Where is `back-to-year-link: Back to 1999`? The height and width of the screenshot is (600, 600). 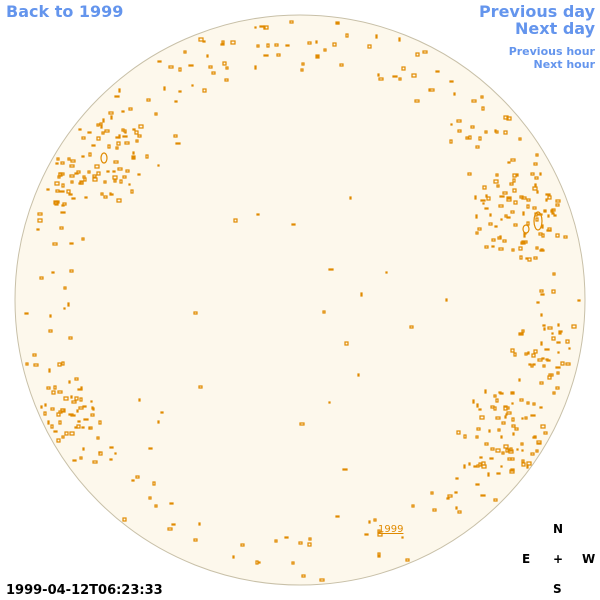
back-to-year-link: Back to 1999 is located at coordinates (65, 11).